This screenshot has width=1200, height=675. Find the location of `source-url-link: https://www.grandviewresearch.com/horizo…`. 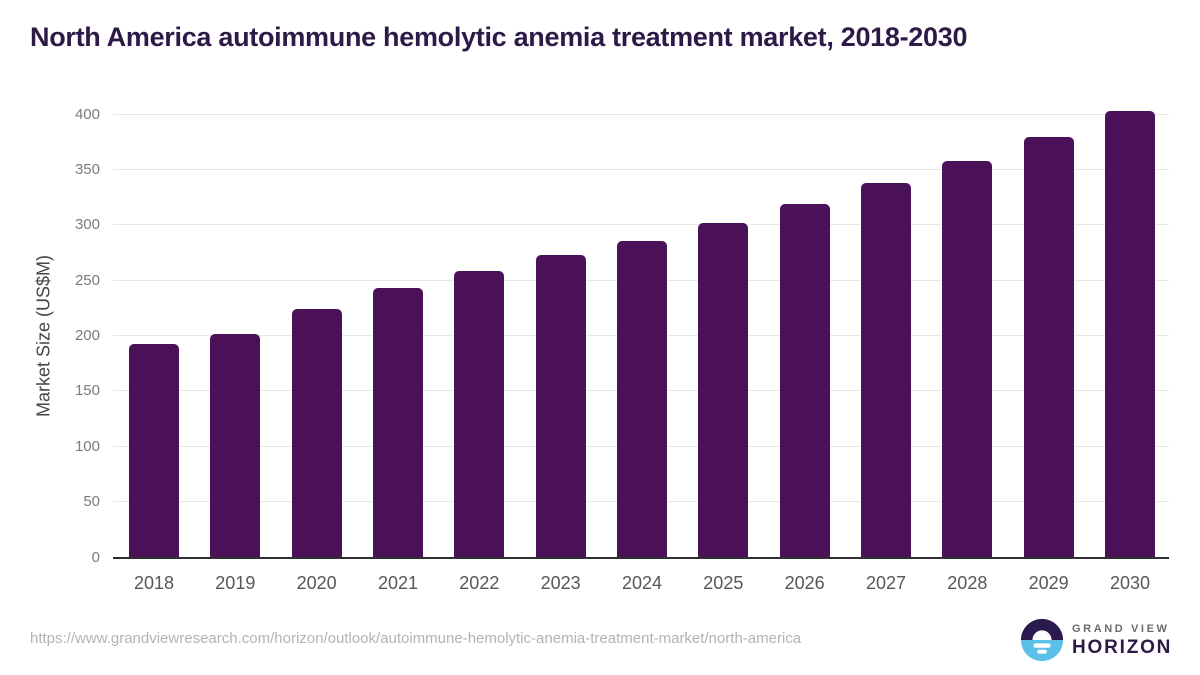

source-url-link: https://www.grandviewresearch.com/horizo… is located at coordinates (416, 638).